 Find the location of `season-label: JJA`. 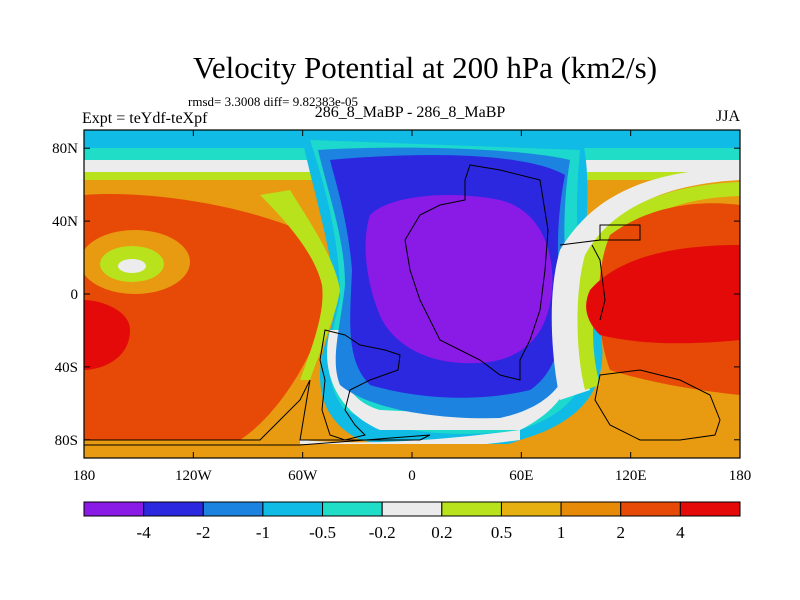

season-label: JJA is located at coordinates (727, 116).